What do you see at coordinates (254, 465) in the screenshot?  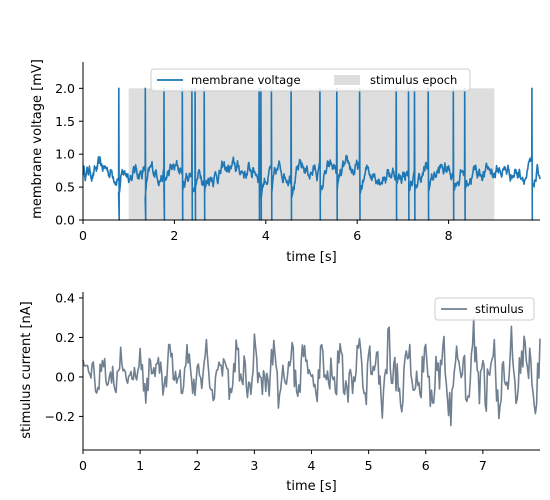 I see `x-tick-label: 3` at bounding box center [254, 465].